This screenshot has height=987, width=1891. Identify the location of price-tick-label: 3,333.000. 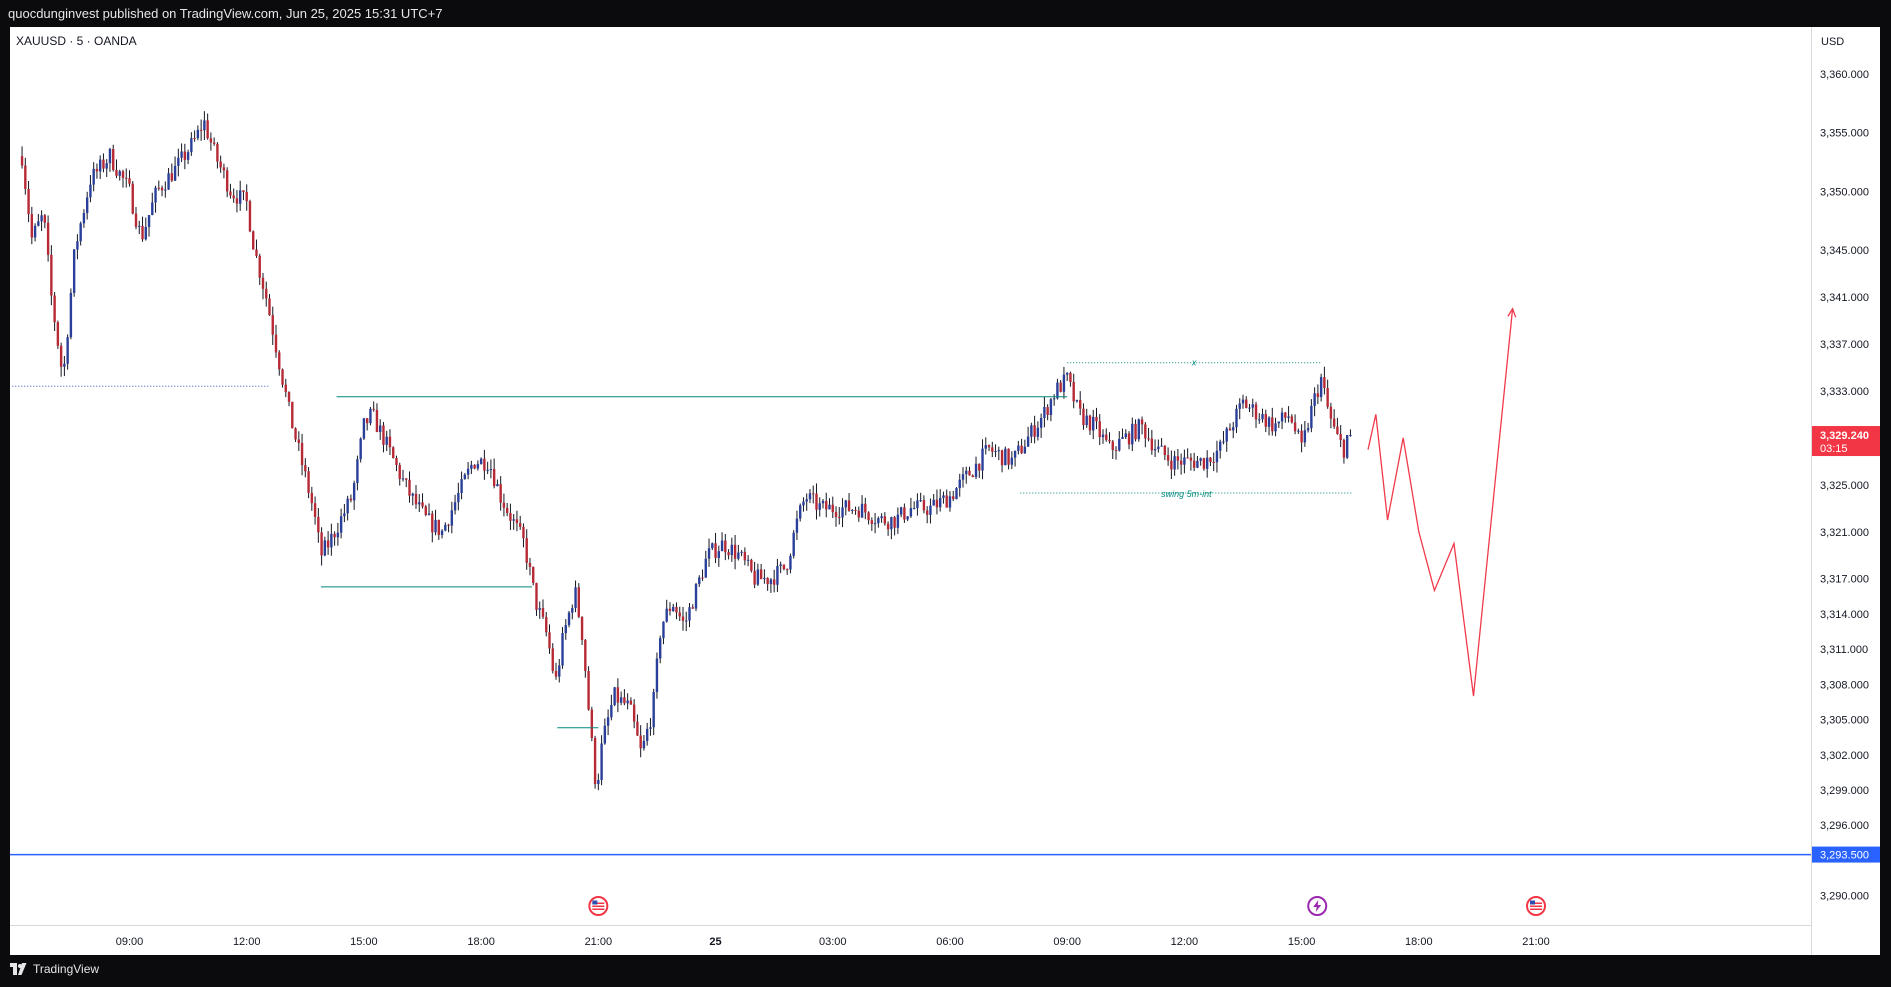
(1844, 392).